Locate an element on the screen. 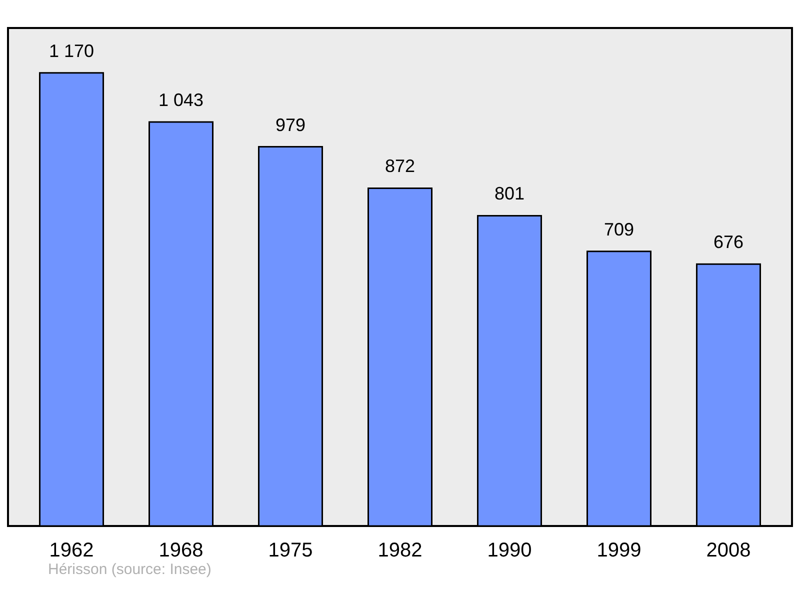  text: Hérisson (source: Insee) is located at coordinates (130, 569).